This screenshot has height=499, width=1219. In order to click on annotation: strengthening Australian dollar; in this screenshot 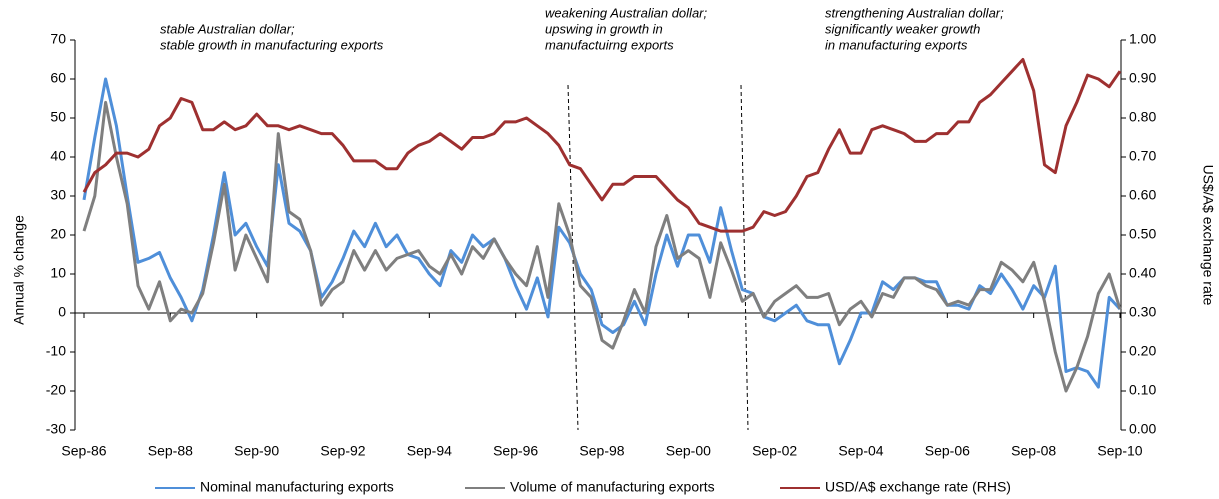, I will do `click(914, 12)`.